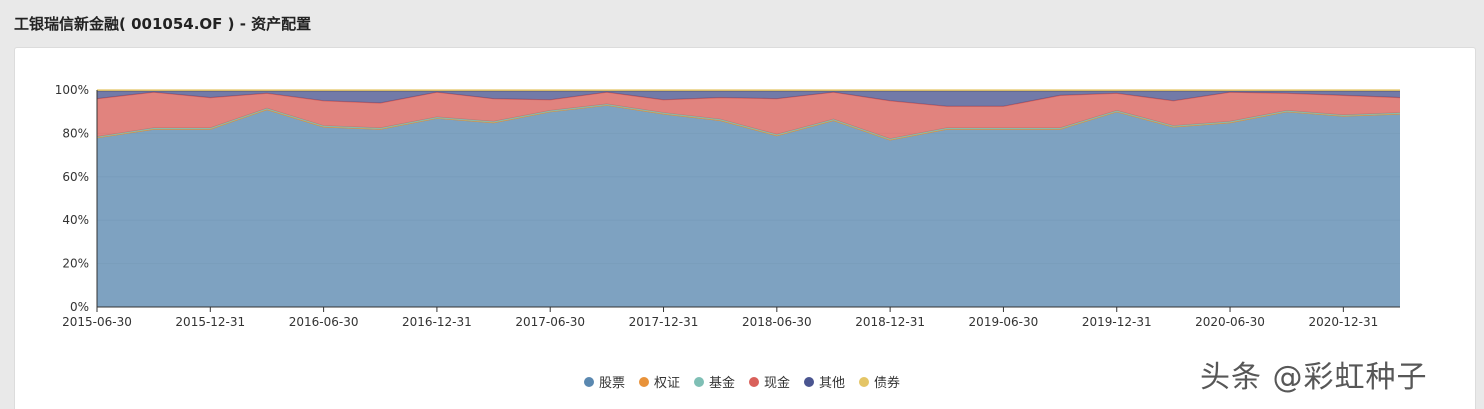  What do you see at coordinates (742, 381) in the screenshot?
I see `legend: 股票 权证 基金 现金 其他 债券` at bounding box center [742, 381].